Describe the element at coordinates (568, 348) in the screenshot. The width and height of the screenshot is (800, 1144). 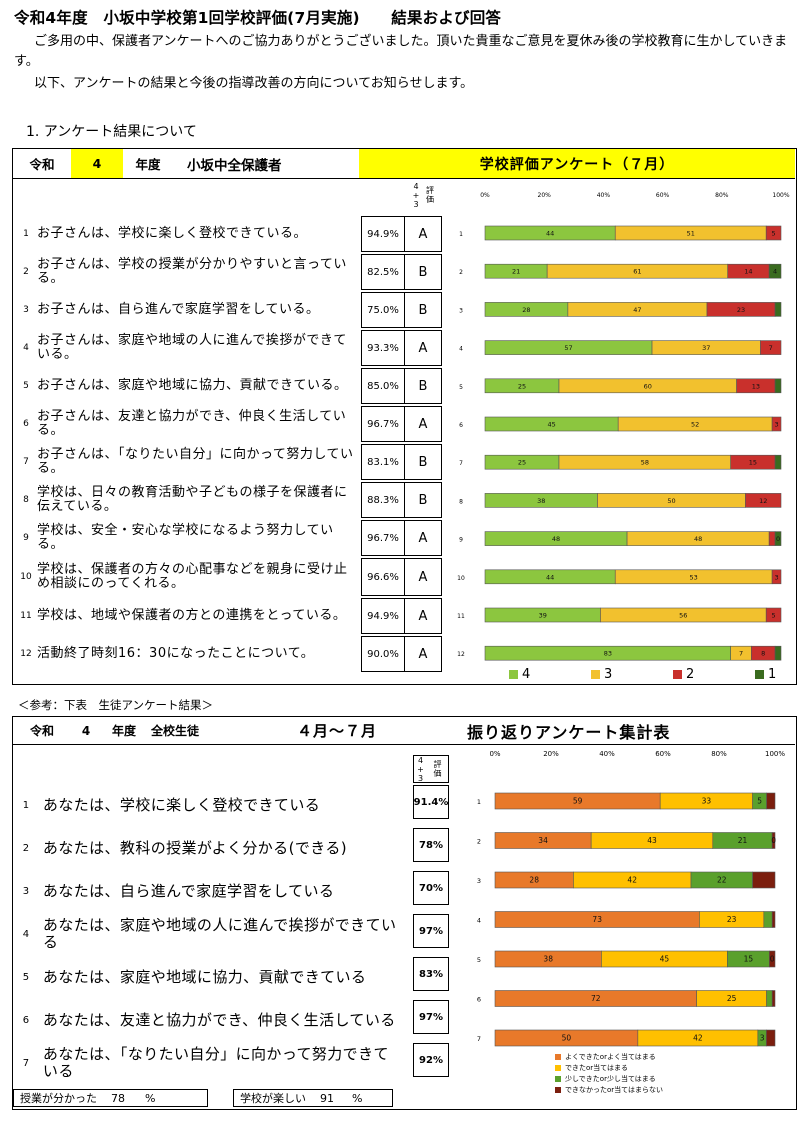
I see `data-label: 57` at that location.